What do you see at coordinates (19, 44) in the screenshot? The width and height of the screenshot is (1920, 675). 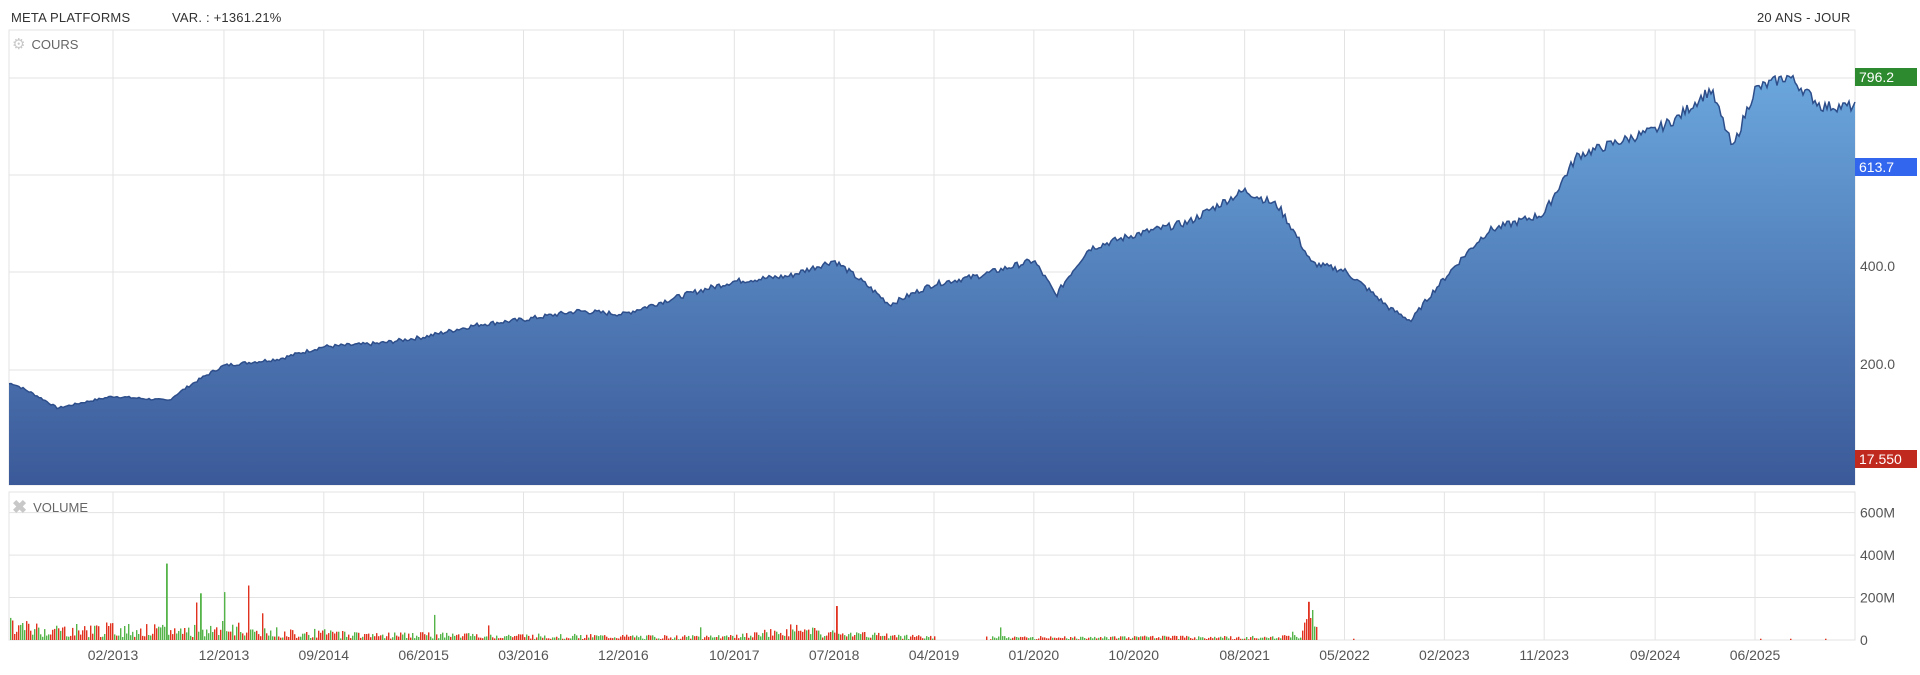 I see `gear-icon: ⚙` at bounding box center [19, 44].